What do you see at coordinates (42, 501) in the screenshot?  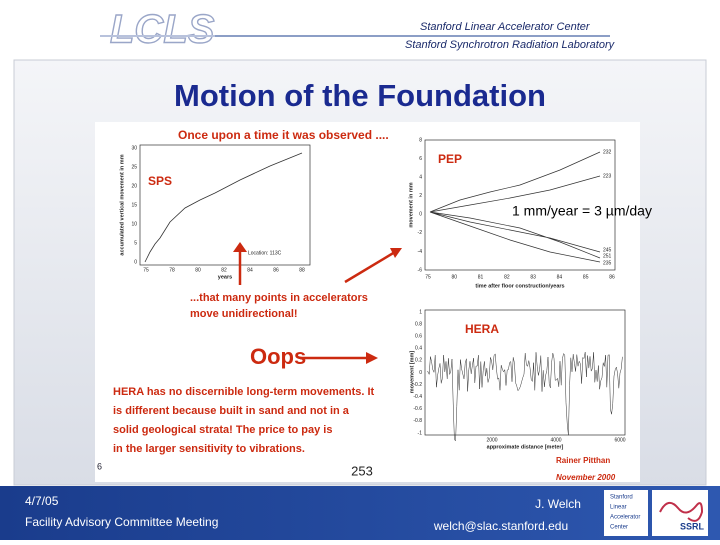 I see `footer-date: 4/7/05` at bounding box center [42, 501].